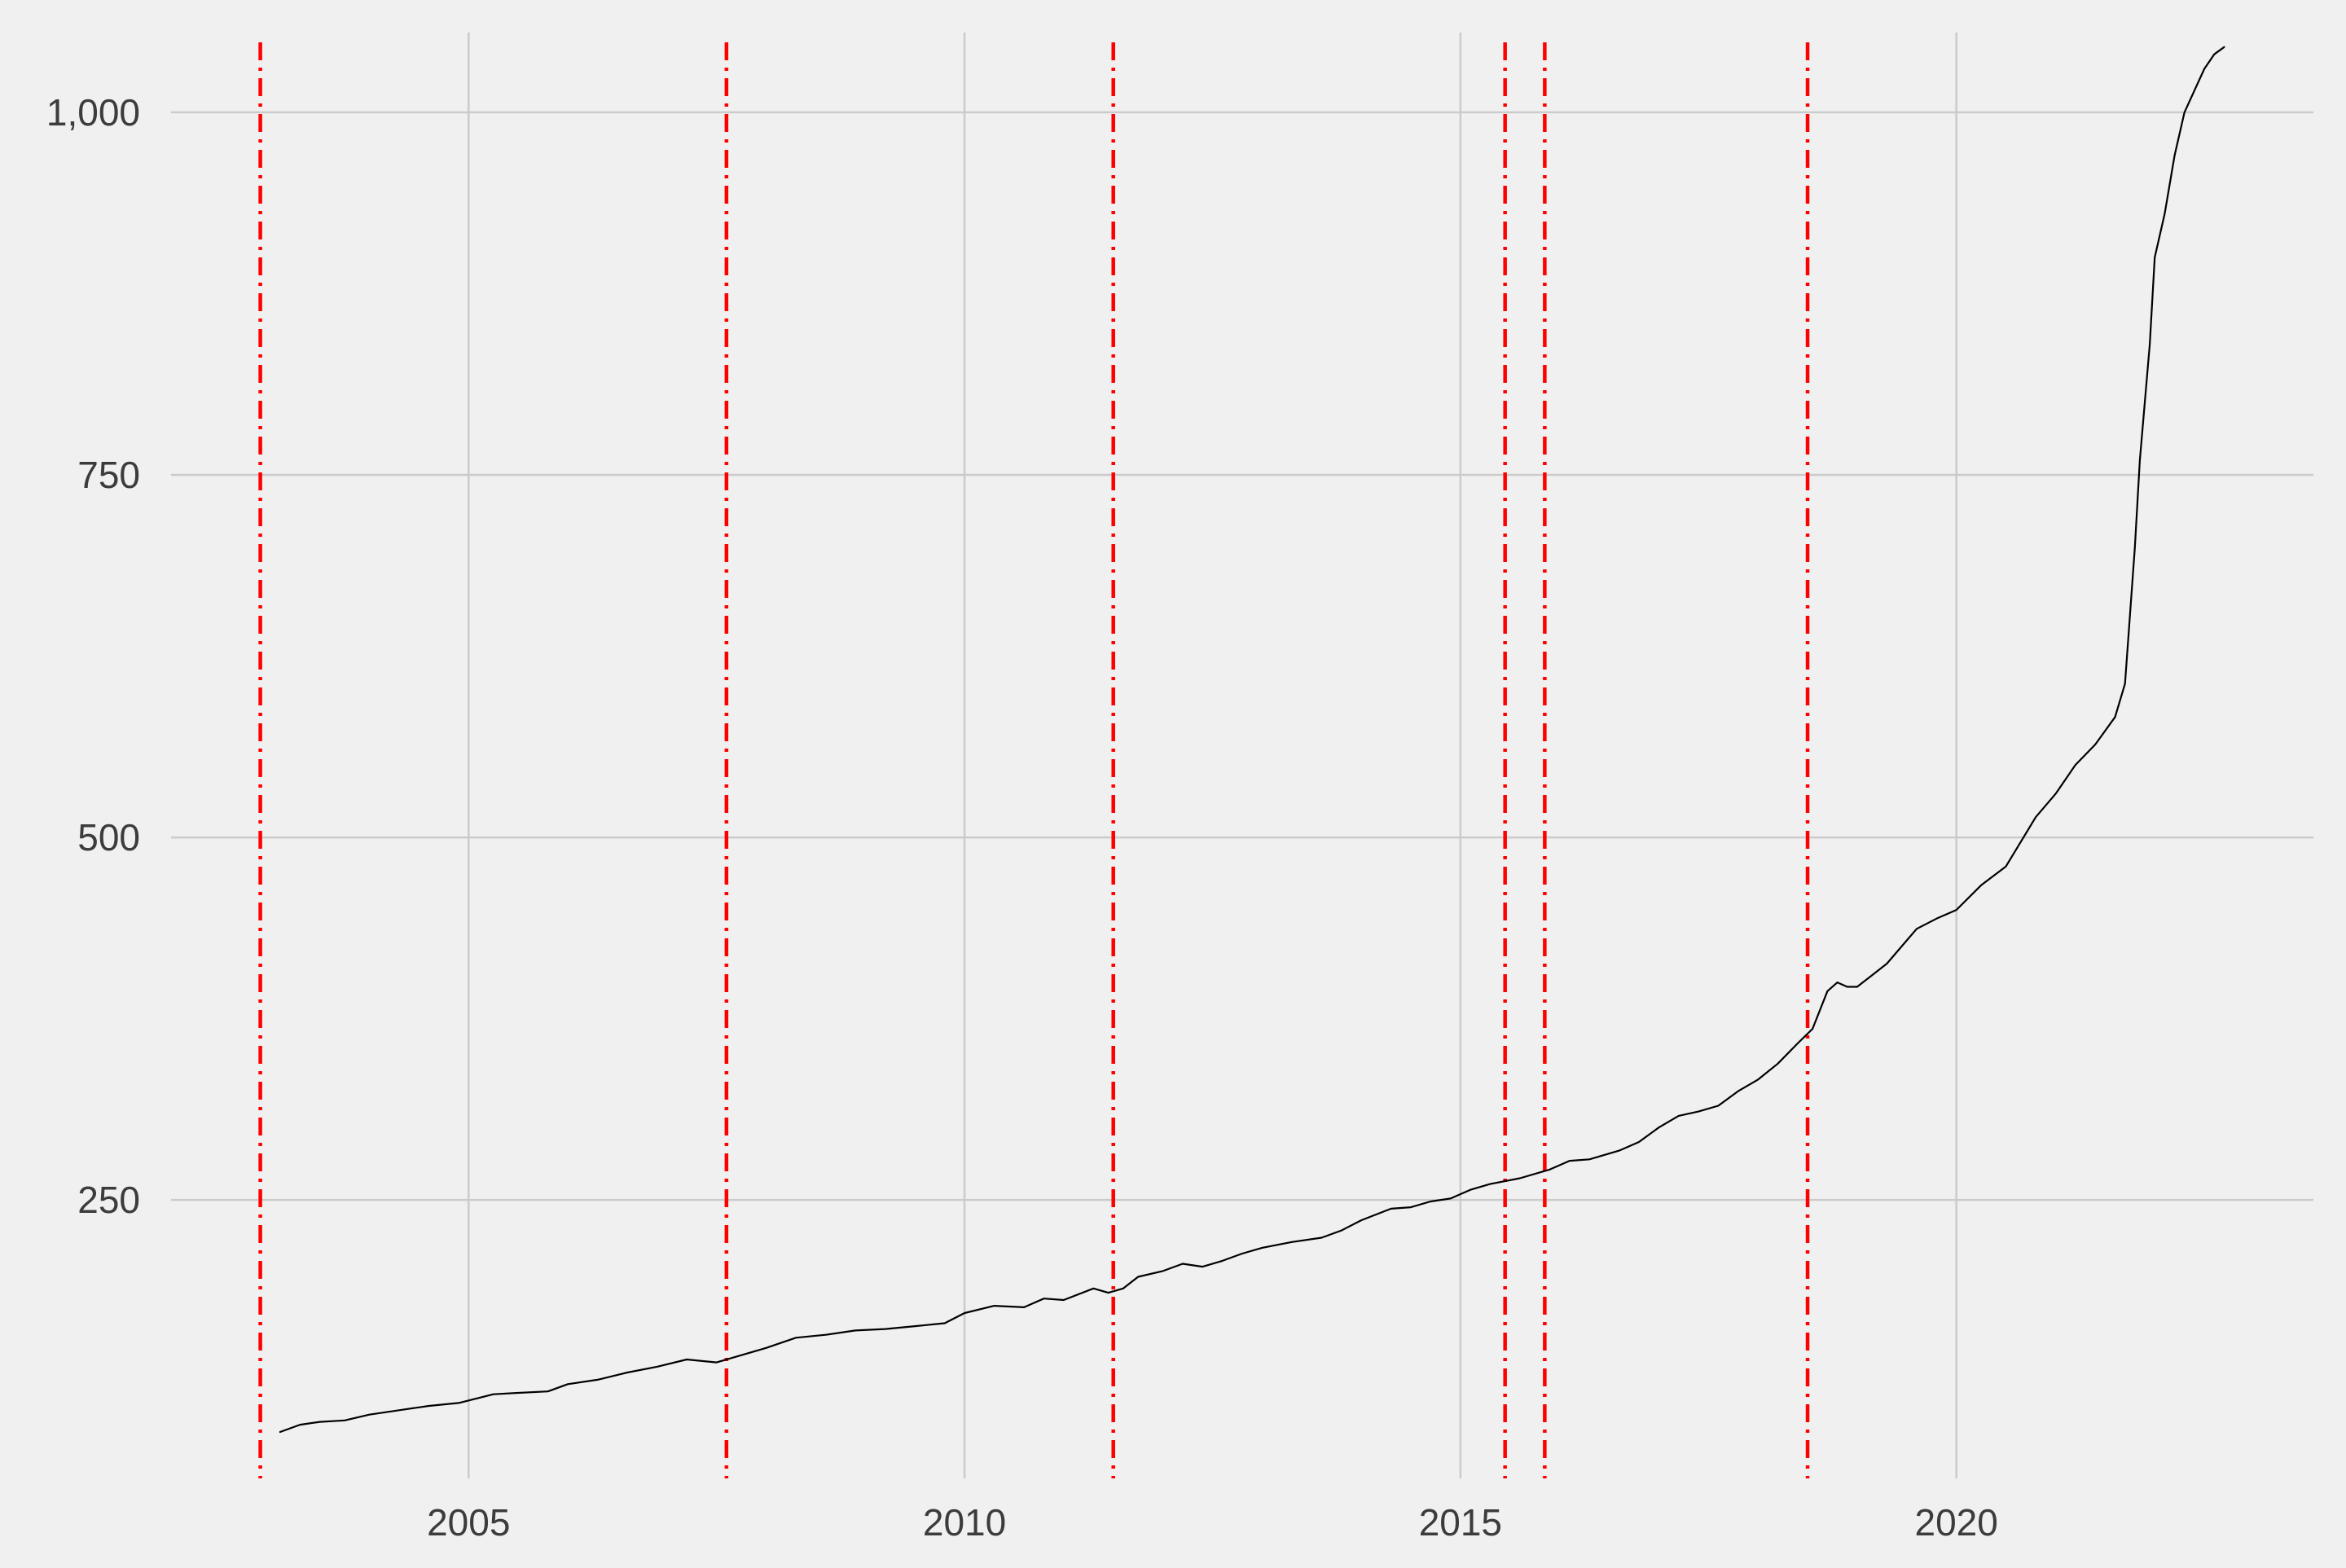 This screenshot has height=1568, width=2346. What do you see at coordinates (108, 475) in the screenshot?
I see `y-tick-label: 750` at bounding box center [108, 475].